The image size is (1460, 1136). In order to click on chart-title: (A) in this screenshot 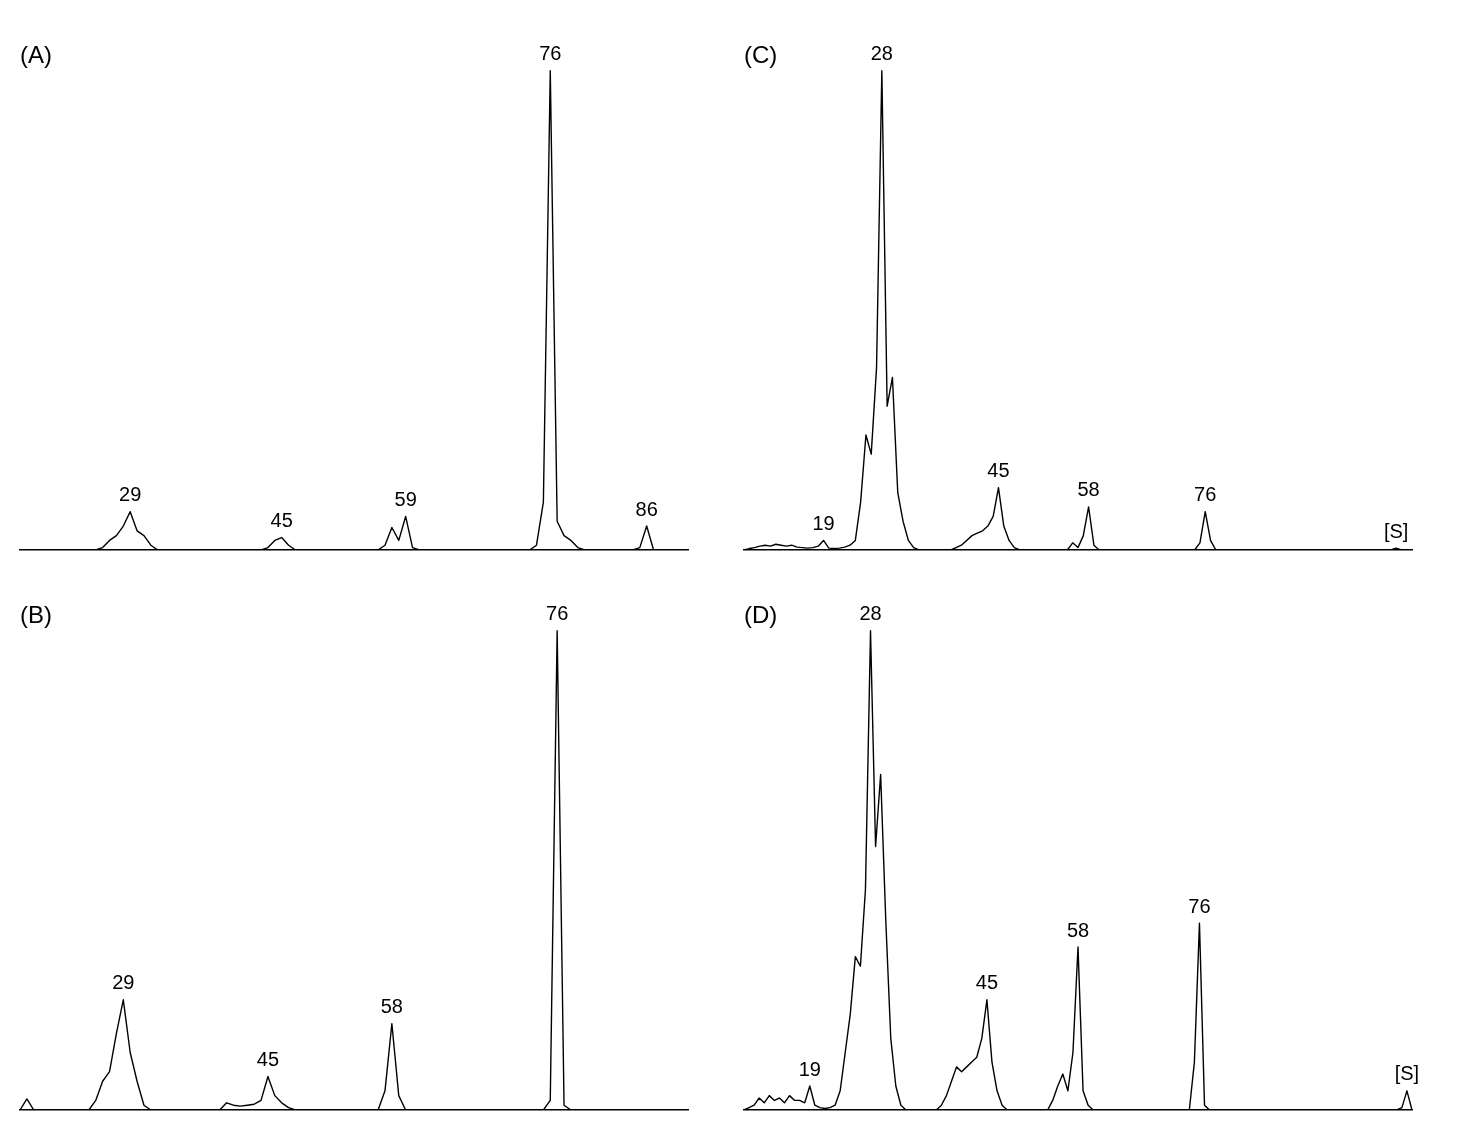, I will do `click(36, 55)`.